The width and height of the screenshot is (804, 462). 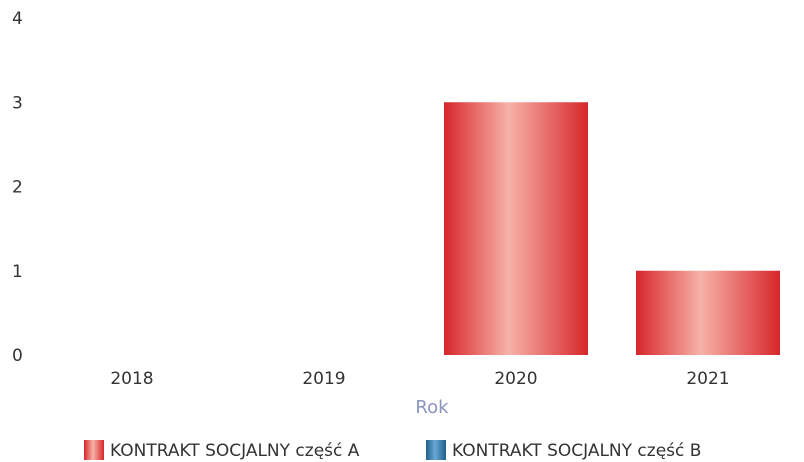 I want to click on x-axis-ticks: 2018 2019 2020 2021, so click(x=419, y=379).